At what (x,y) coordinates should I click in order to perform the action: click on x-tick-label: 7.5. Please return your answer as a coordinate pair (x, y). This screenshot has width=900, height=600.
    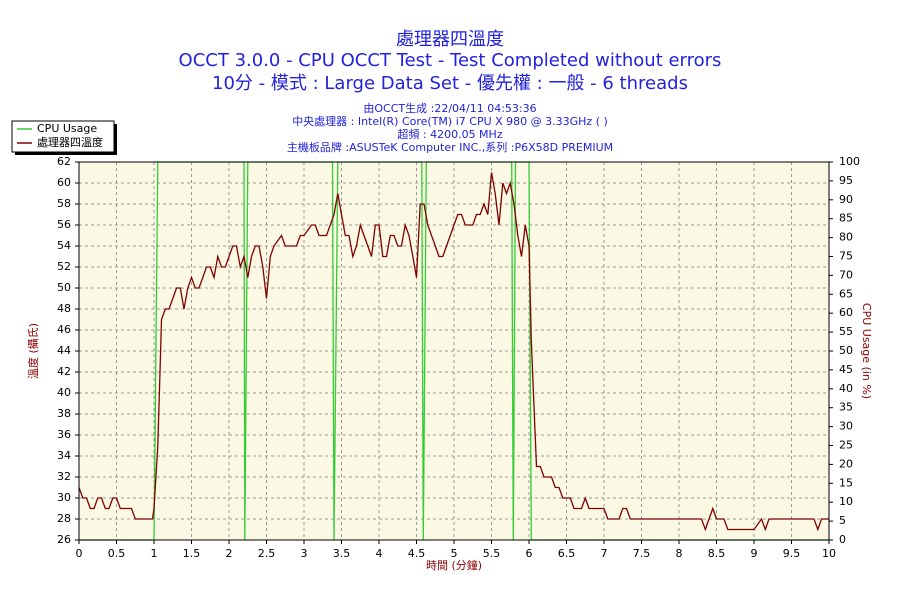
    Looking at the image, I should click on (642, 553).